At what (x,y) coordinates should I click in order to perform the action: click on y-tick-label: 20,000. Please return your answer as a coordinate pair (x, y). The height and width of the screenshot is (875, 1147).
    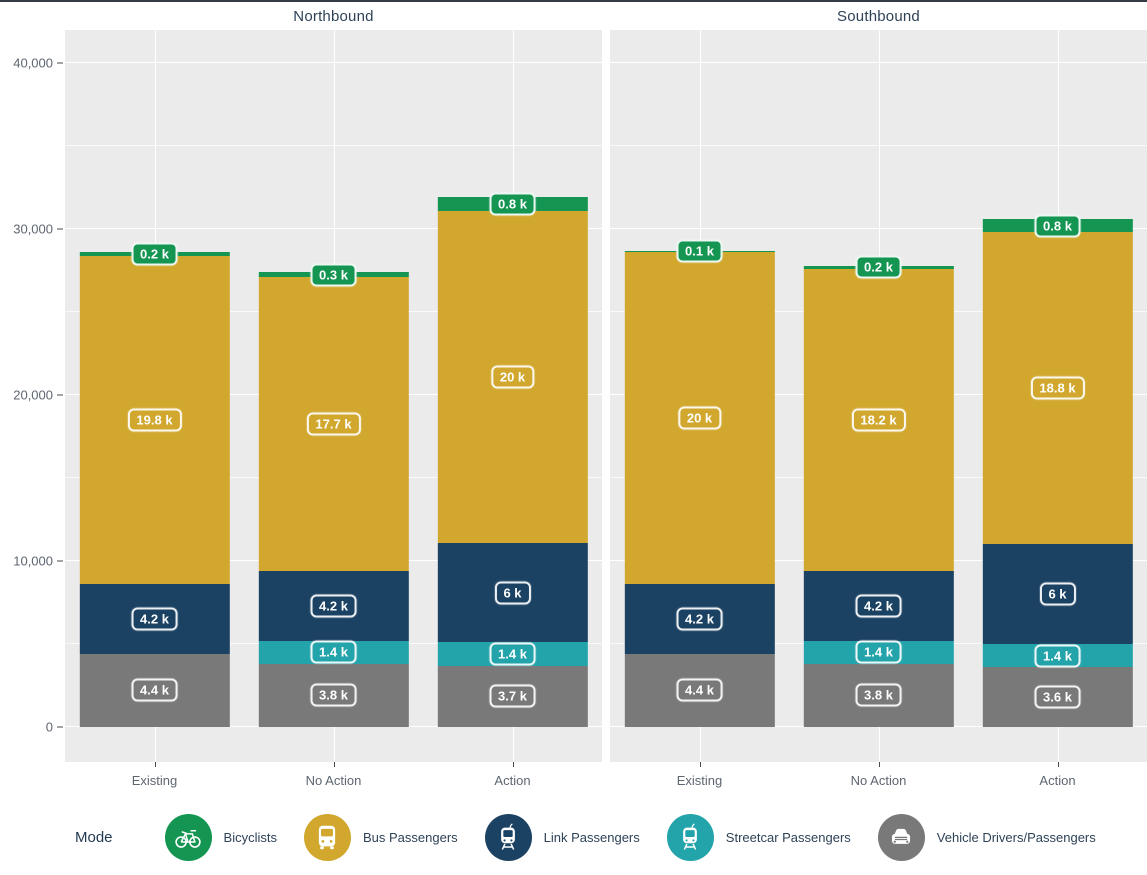
    Looking at the image, I should click on (33, 395).